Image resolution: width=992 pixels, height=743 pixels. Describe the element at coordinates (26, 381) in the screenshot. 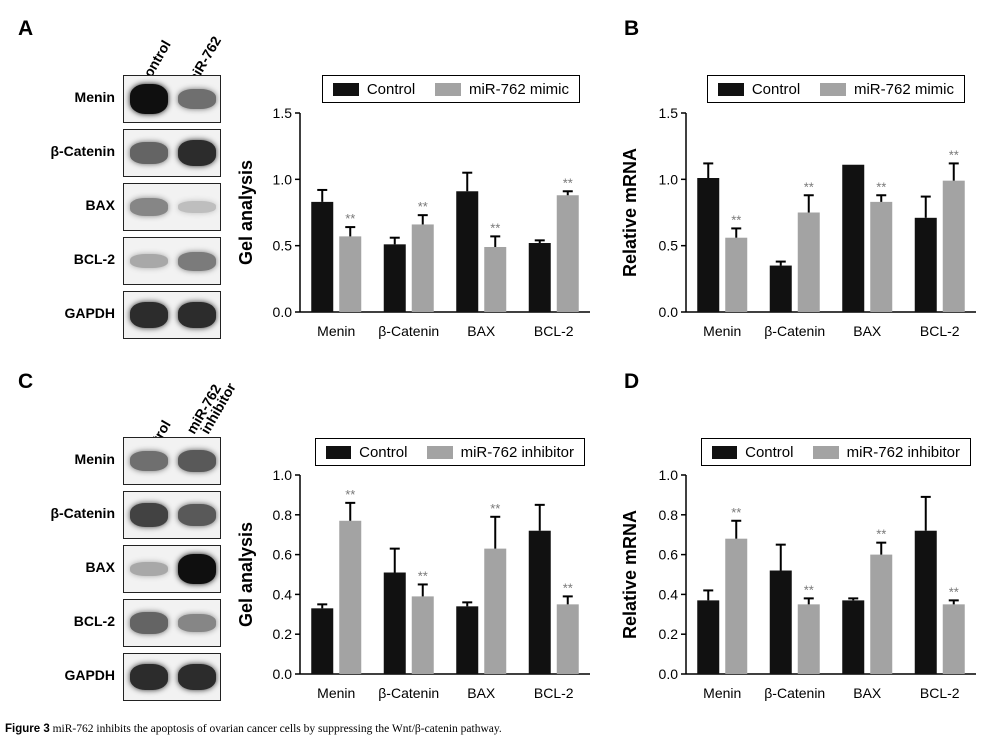

I see `panel-letter-c: C` at that location.